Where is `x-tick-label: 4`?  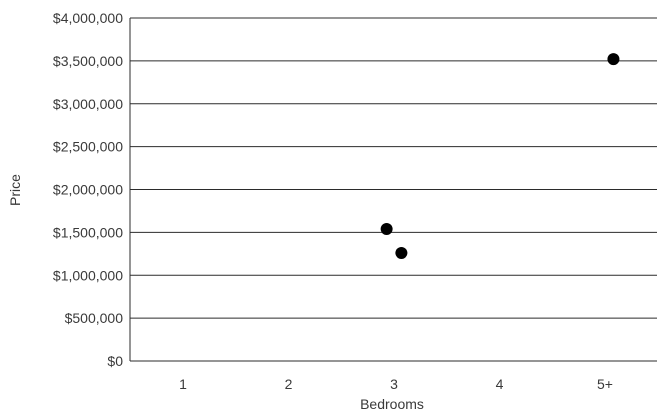 x-tick-label: 4 is located at coordinates (500, 384).